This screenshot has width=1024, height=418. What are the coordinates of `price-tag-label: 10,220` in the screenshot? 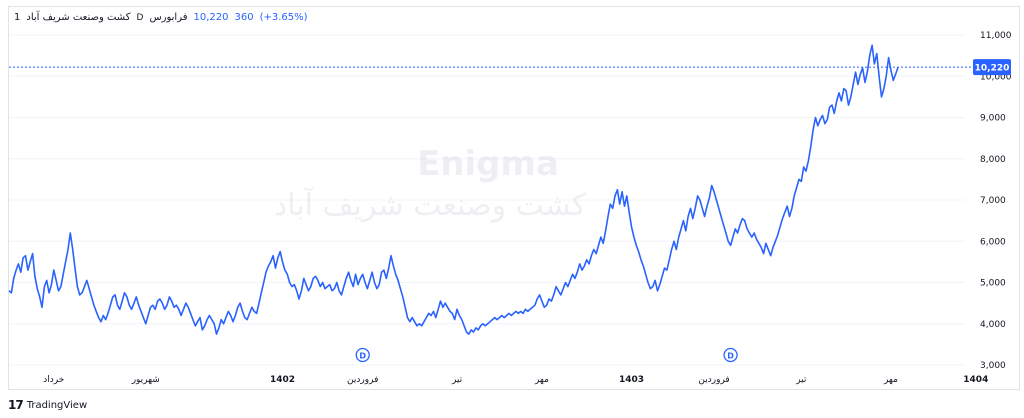 It's located at (992, 69).